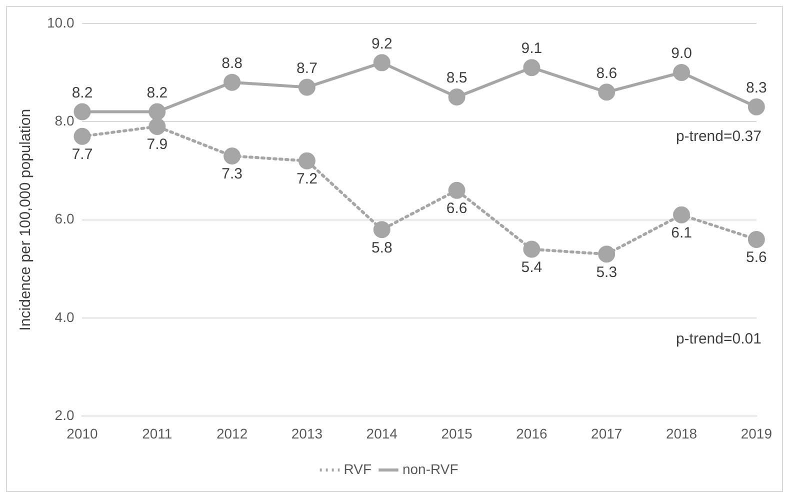 This screenshot has height=498, width=789. Describe the element at coordinates (719, 339) in the screenshot. I see `annotation: p-trend=0.01` at that location.